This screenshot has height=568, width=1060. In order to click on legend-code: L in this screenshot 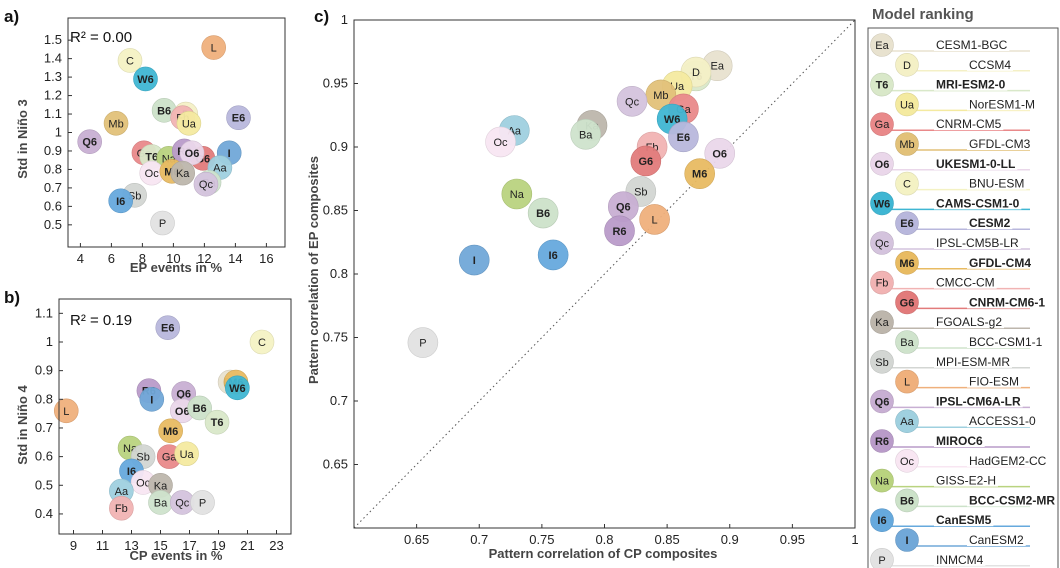, I will do `click(907, 383)`.